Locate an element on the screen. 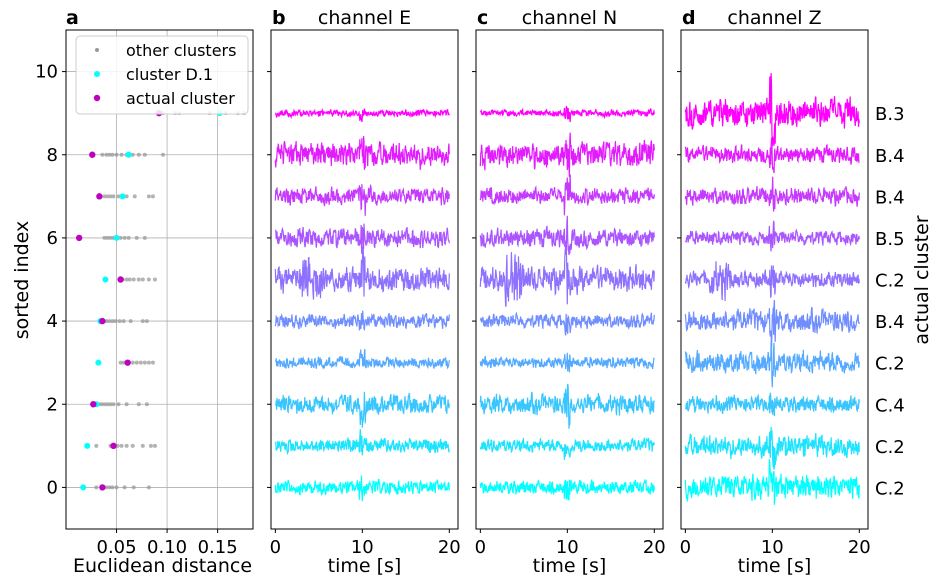  row-label: B.3 is located at coordinates (890, 114).